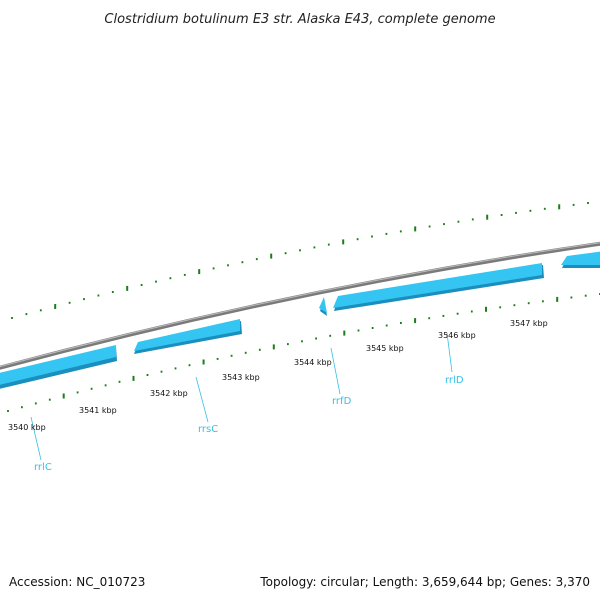 This screenshot has width=600, height=600. I want to click on accession-text: Accession: NC_010723, so click(77, 582).